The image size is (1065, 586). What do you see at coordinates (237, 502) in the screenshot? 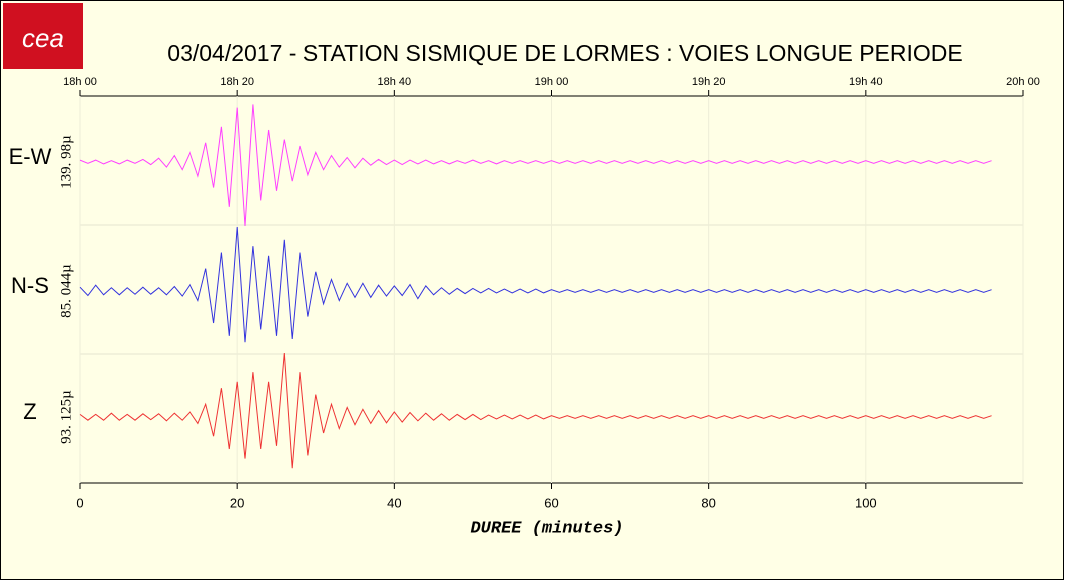
I see `x-tick-label: 20` at bounding box center [237, 502].